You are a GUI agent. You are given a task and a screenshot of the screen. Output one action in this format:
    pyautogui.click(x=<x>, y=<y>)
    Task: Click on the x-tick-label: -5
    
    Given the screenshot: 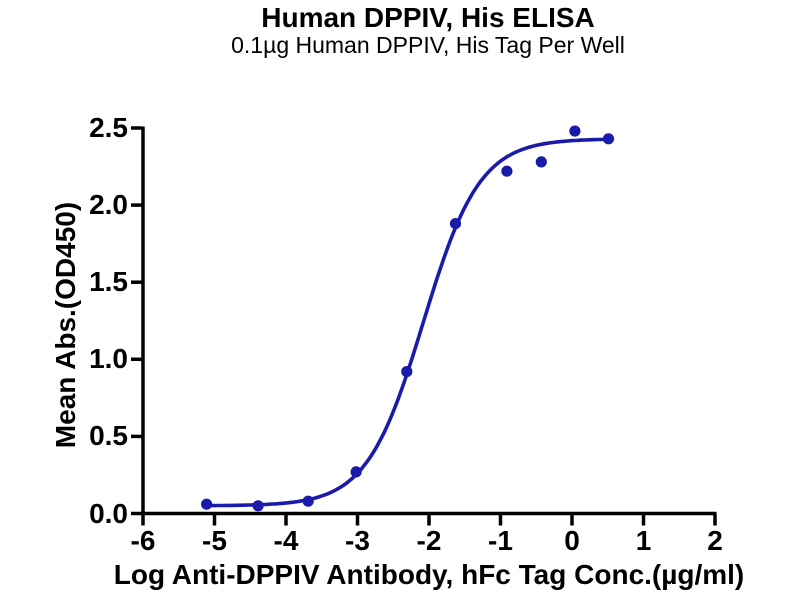 What is the action you would take?
    pyautogui.click(x=214, y=540)
    